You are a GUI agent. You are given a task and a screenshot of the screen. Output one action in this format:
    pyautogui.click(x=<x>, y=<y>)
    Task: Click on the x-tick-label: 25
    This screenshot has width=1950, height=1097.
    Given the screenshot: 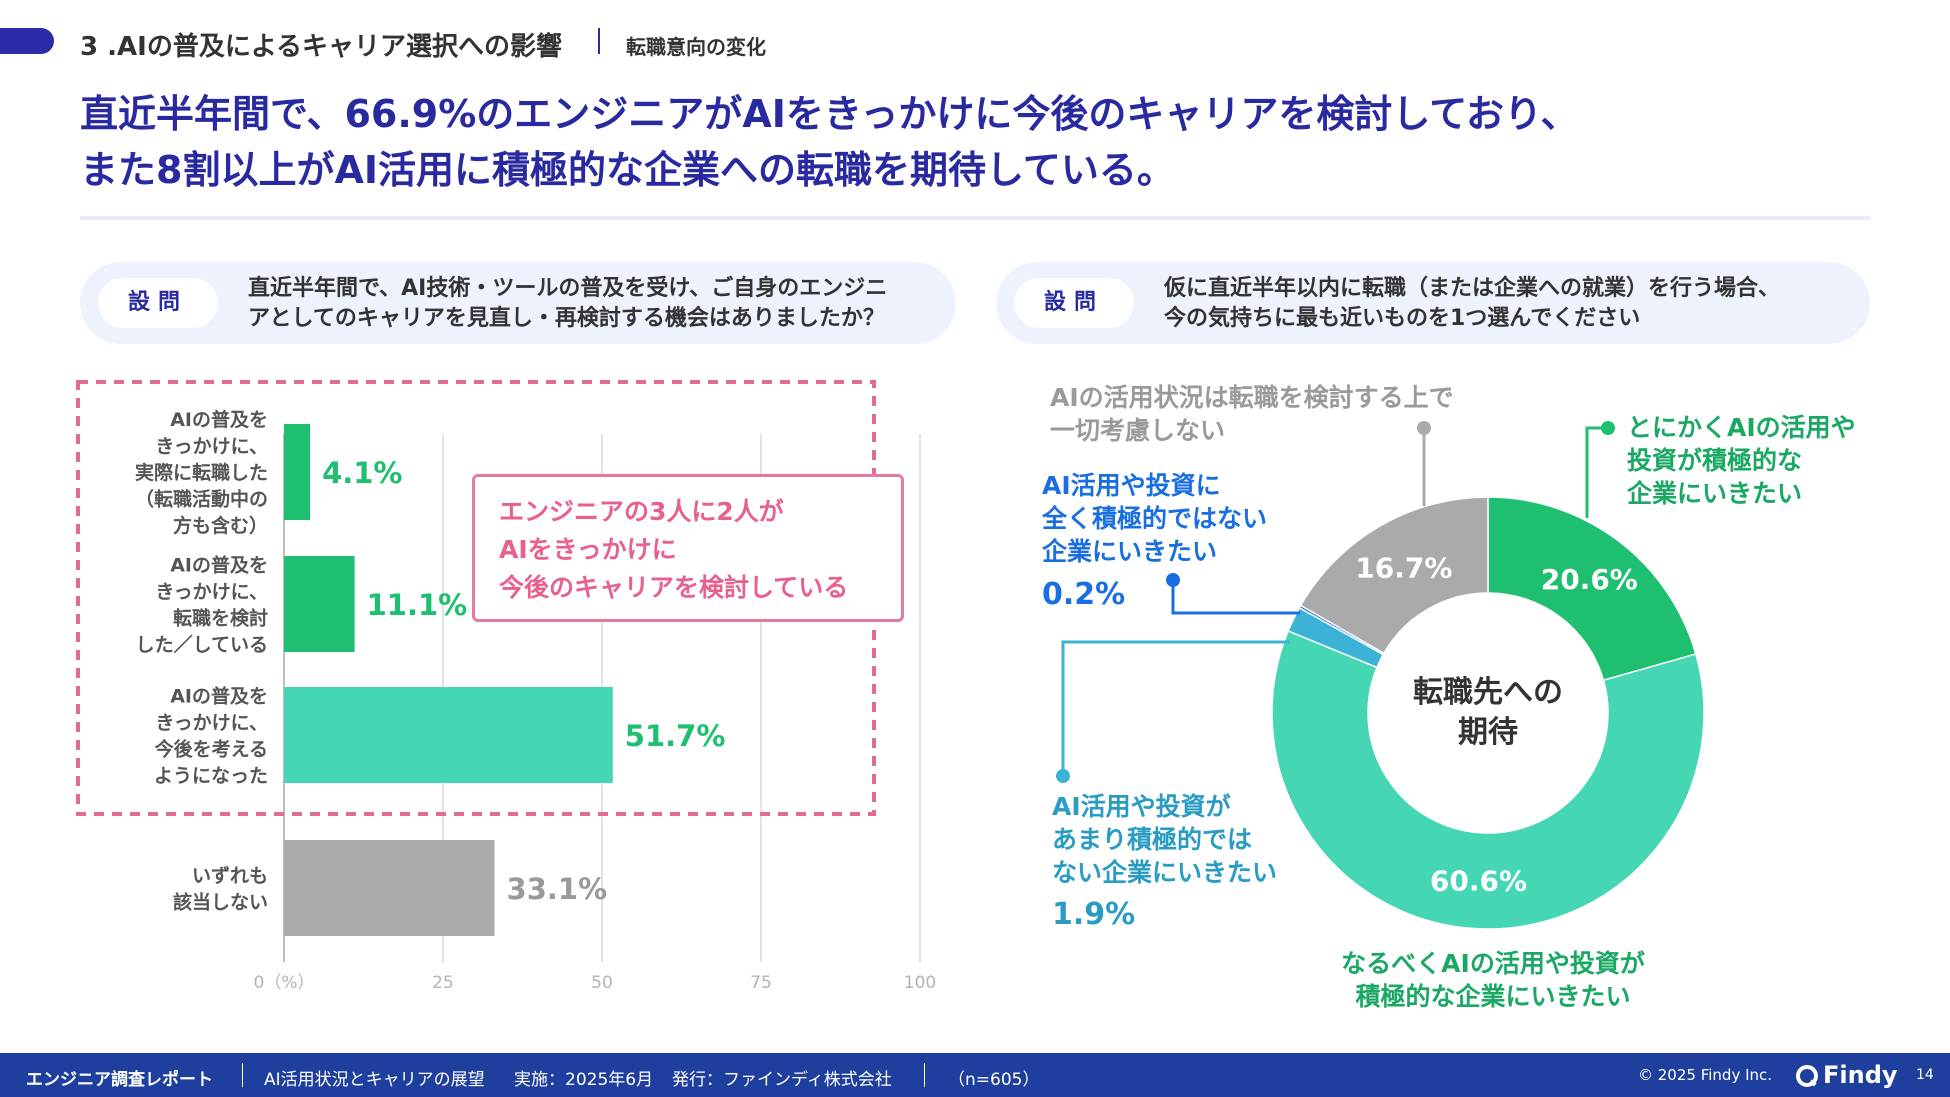 What is the action you would take?
    pyautogui.click(x=443, y=983)
    